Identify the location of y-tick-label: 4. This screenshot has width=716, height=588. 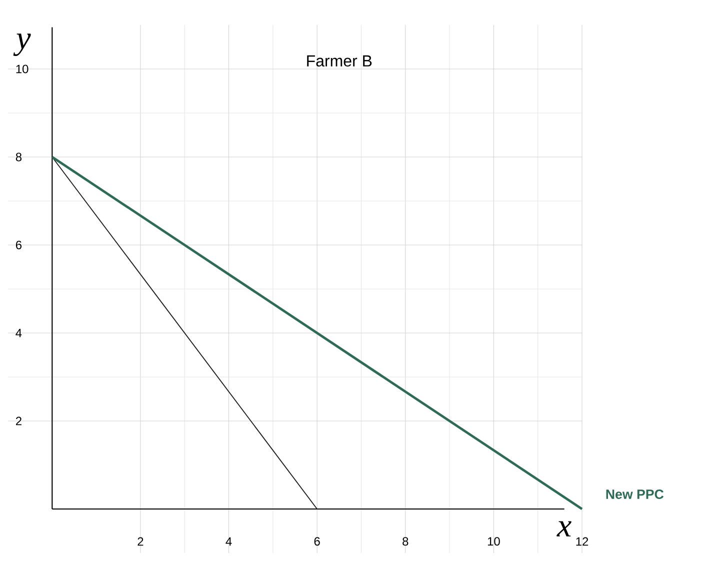
(19, 333).